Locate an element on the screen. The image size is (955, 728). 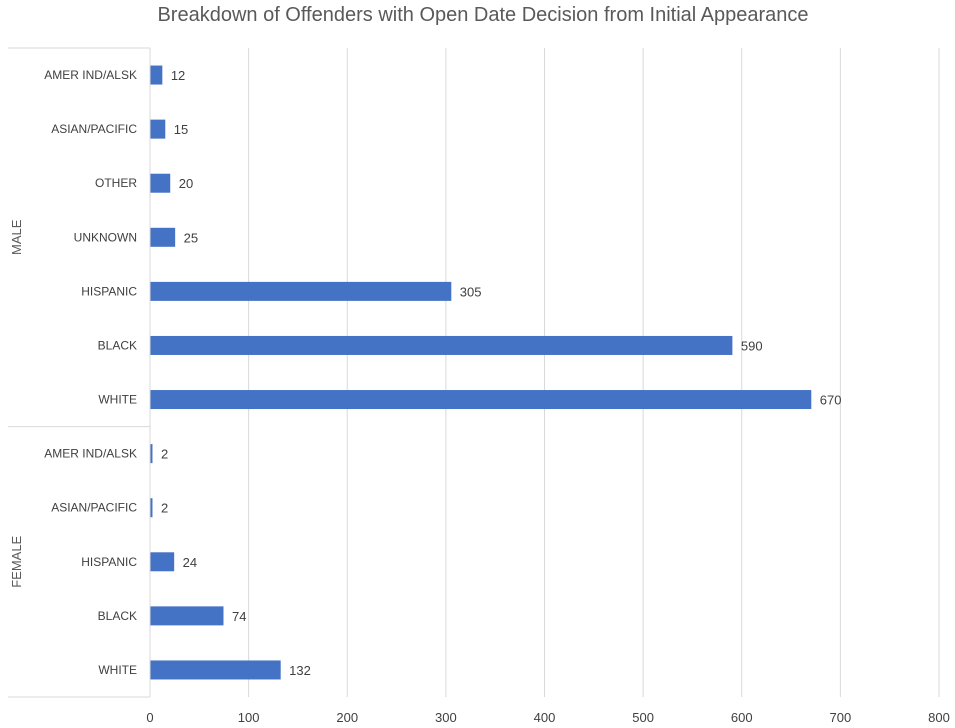
data-label: 20 is located at coordinates (186, 183).